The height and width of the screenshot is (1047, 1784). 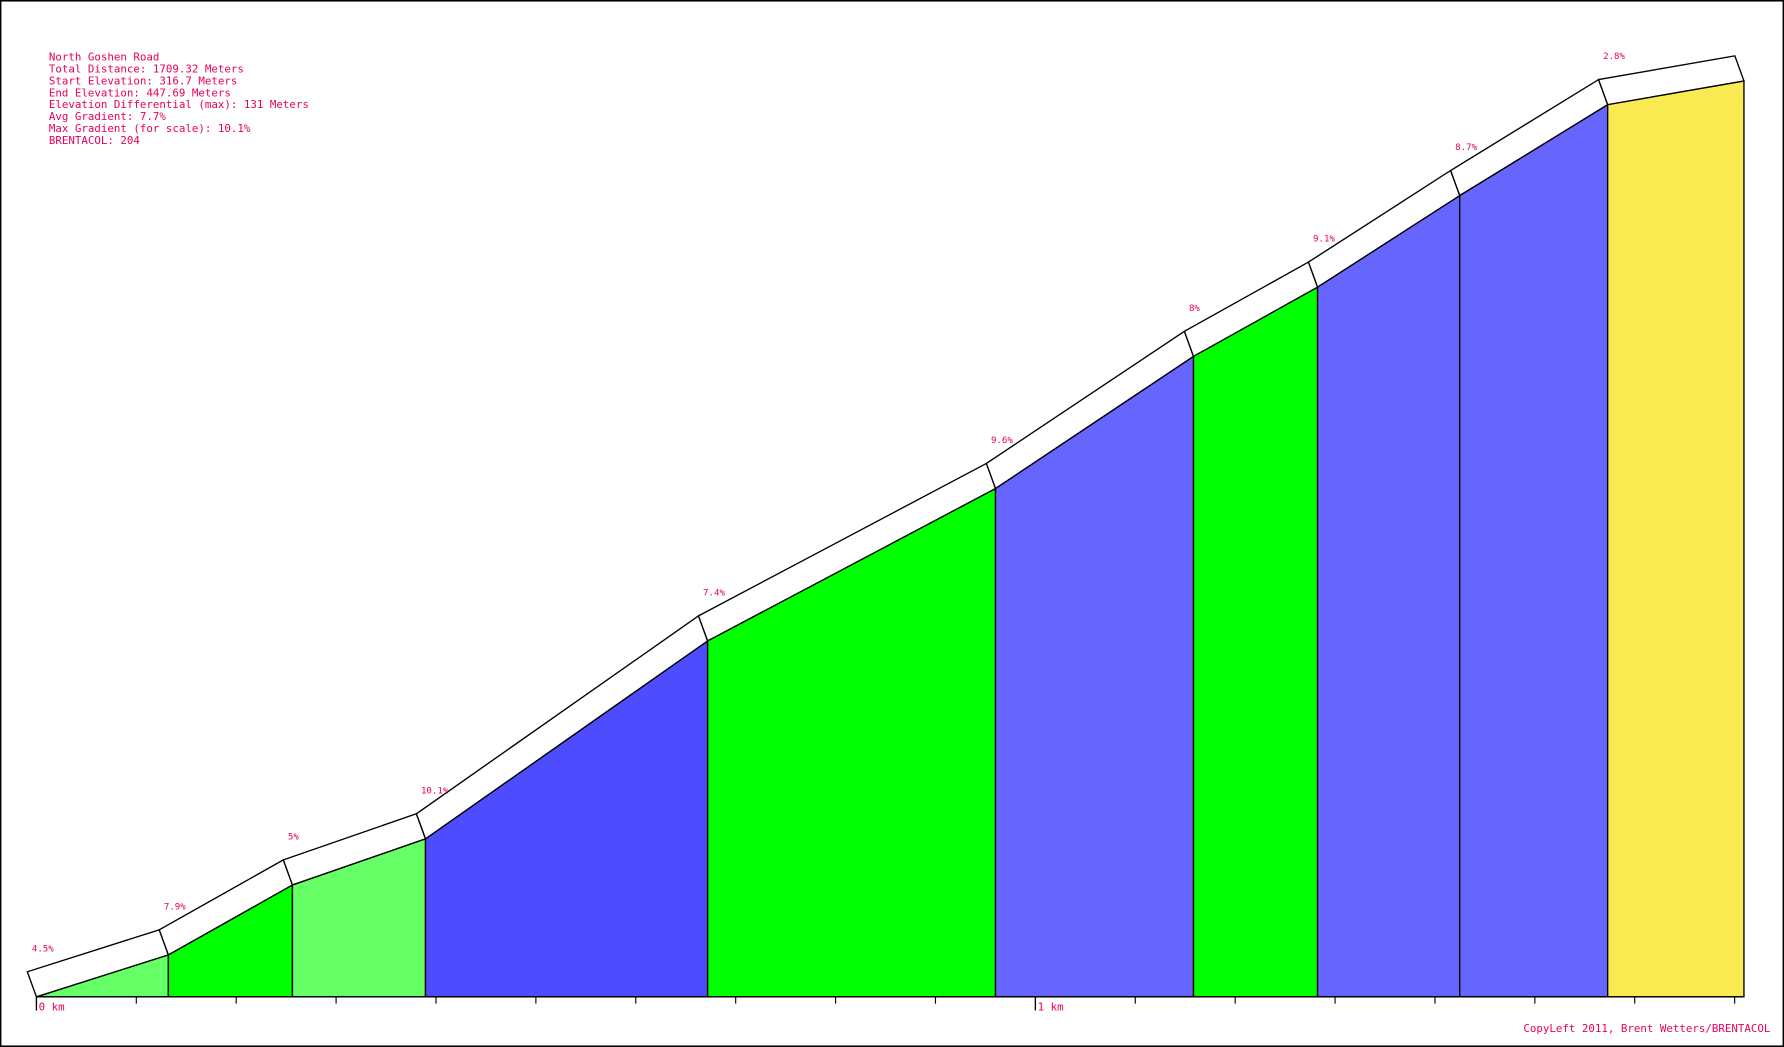 I want to click on gradient-label: 8.7%, so click(x=1466, y=148).